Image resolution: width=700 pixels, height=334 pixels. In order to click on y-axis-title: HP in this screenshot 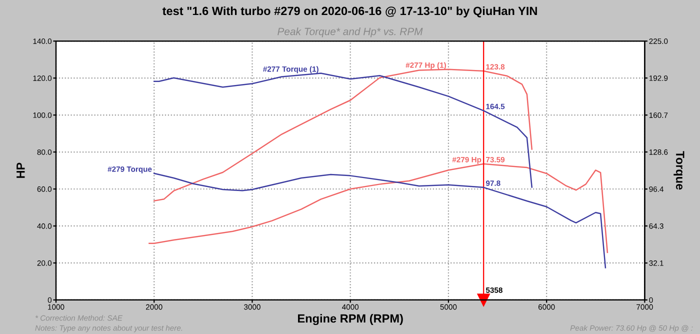, I will do `click(20, 170)`.